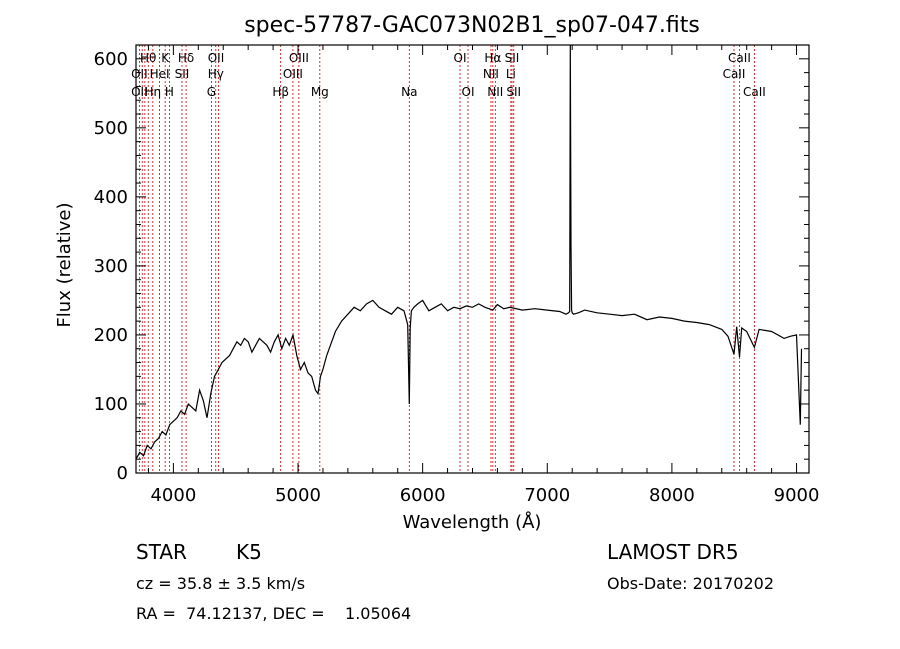 The height and width of the screenshot is (649, 900). Describe the element at coordinates (673, 552) in the screenshot. I see `survey-name: LAMOST DR5` at that location.